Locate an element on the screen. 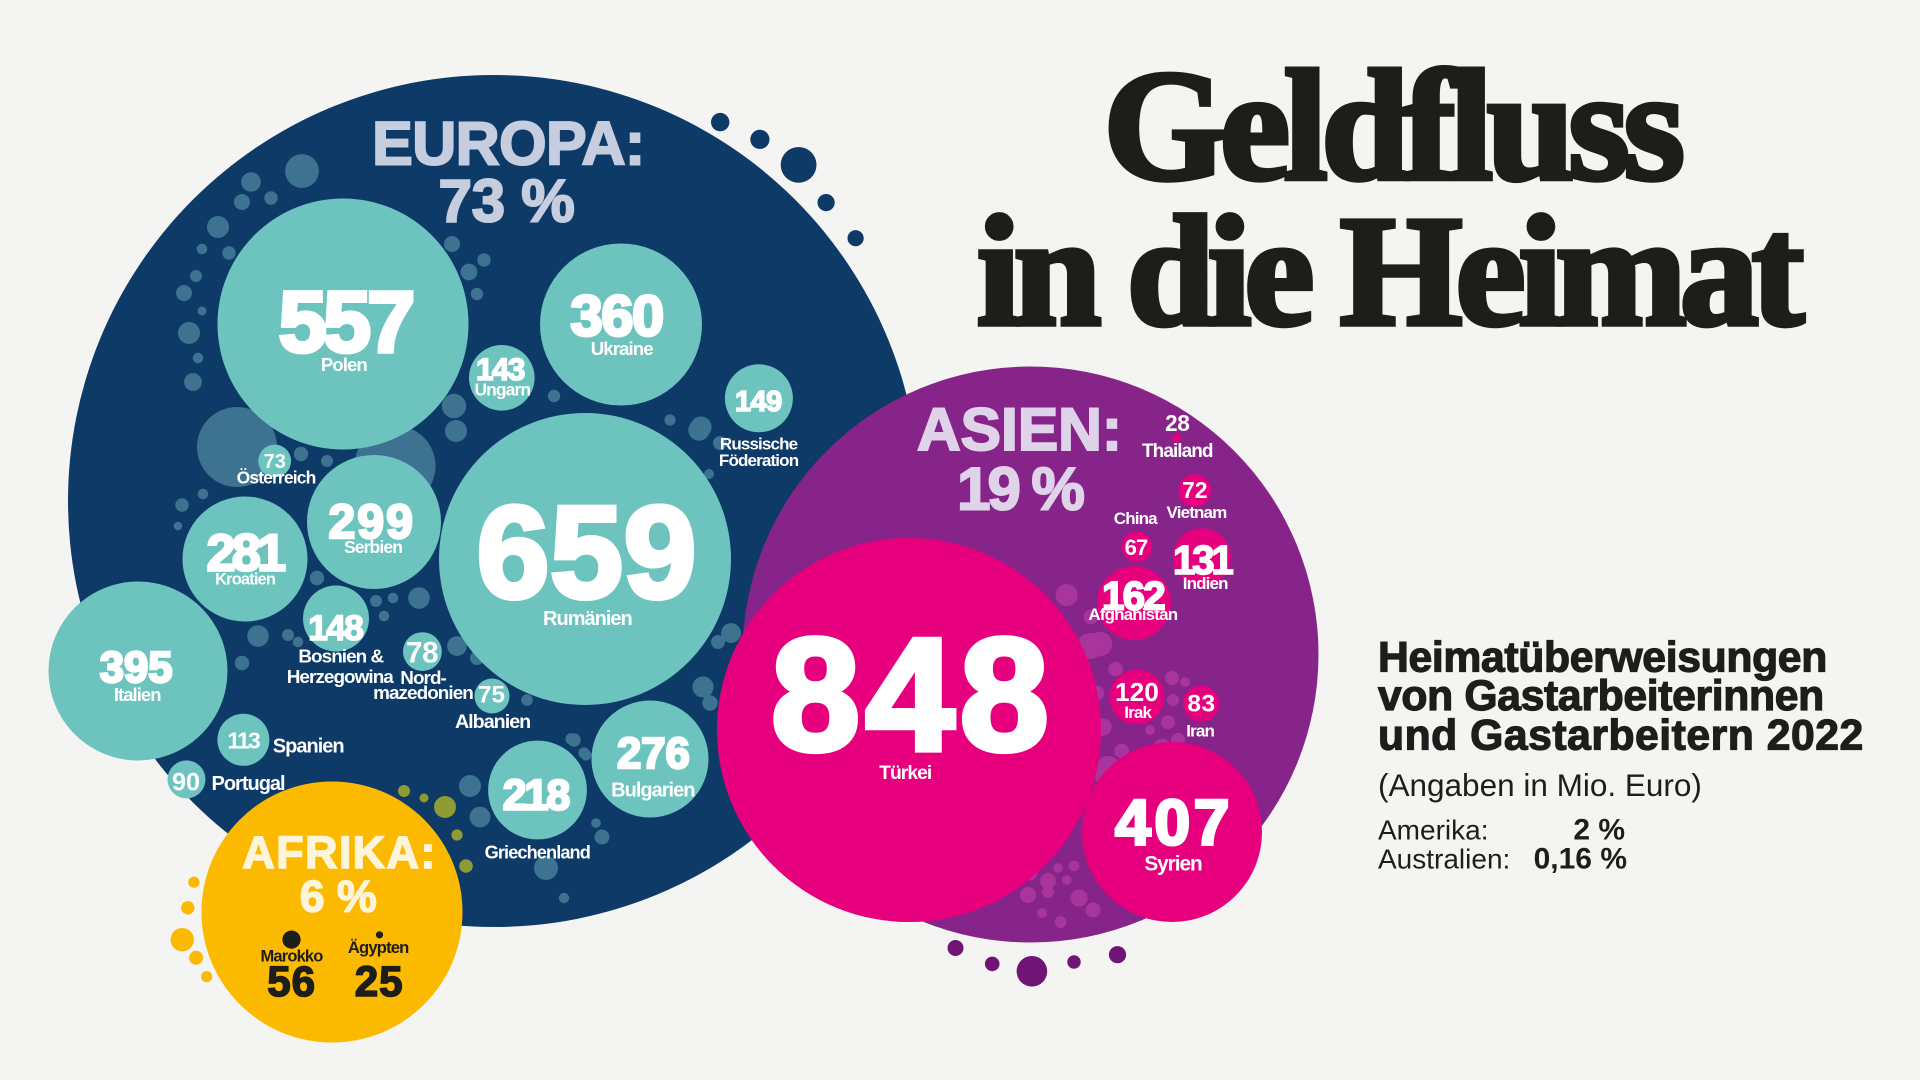 This screenshot has width=1920, height=1080. svg-text: Bosnien & is located at coordinates (341, 657).